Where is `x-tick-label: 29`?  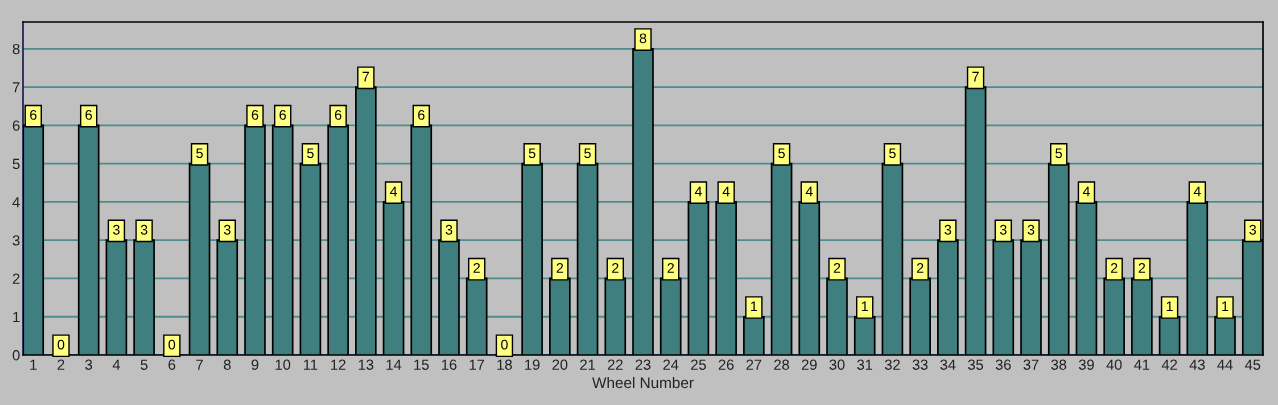 x-tick-label: 29 is located at coordinates (809, 364).